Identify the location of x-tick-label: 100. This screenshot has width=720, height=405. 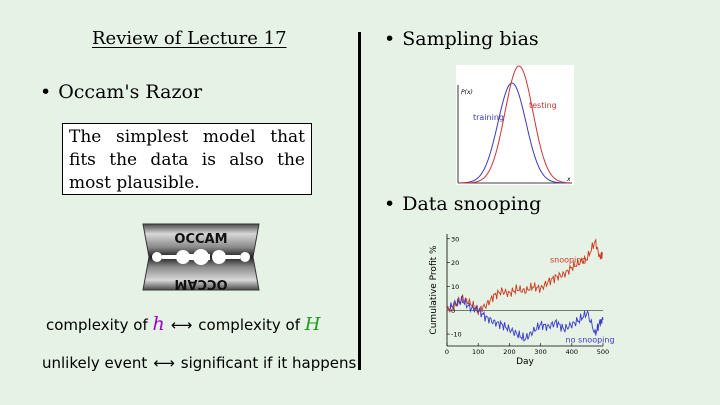
(478, 352).